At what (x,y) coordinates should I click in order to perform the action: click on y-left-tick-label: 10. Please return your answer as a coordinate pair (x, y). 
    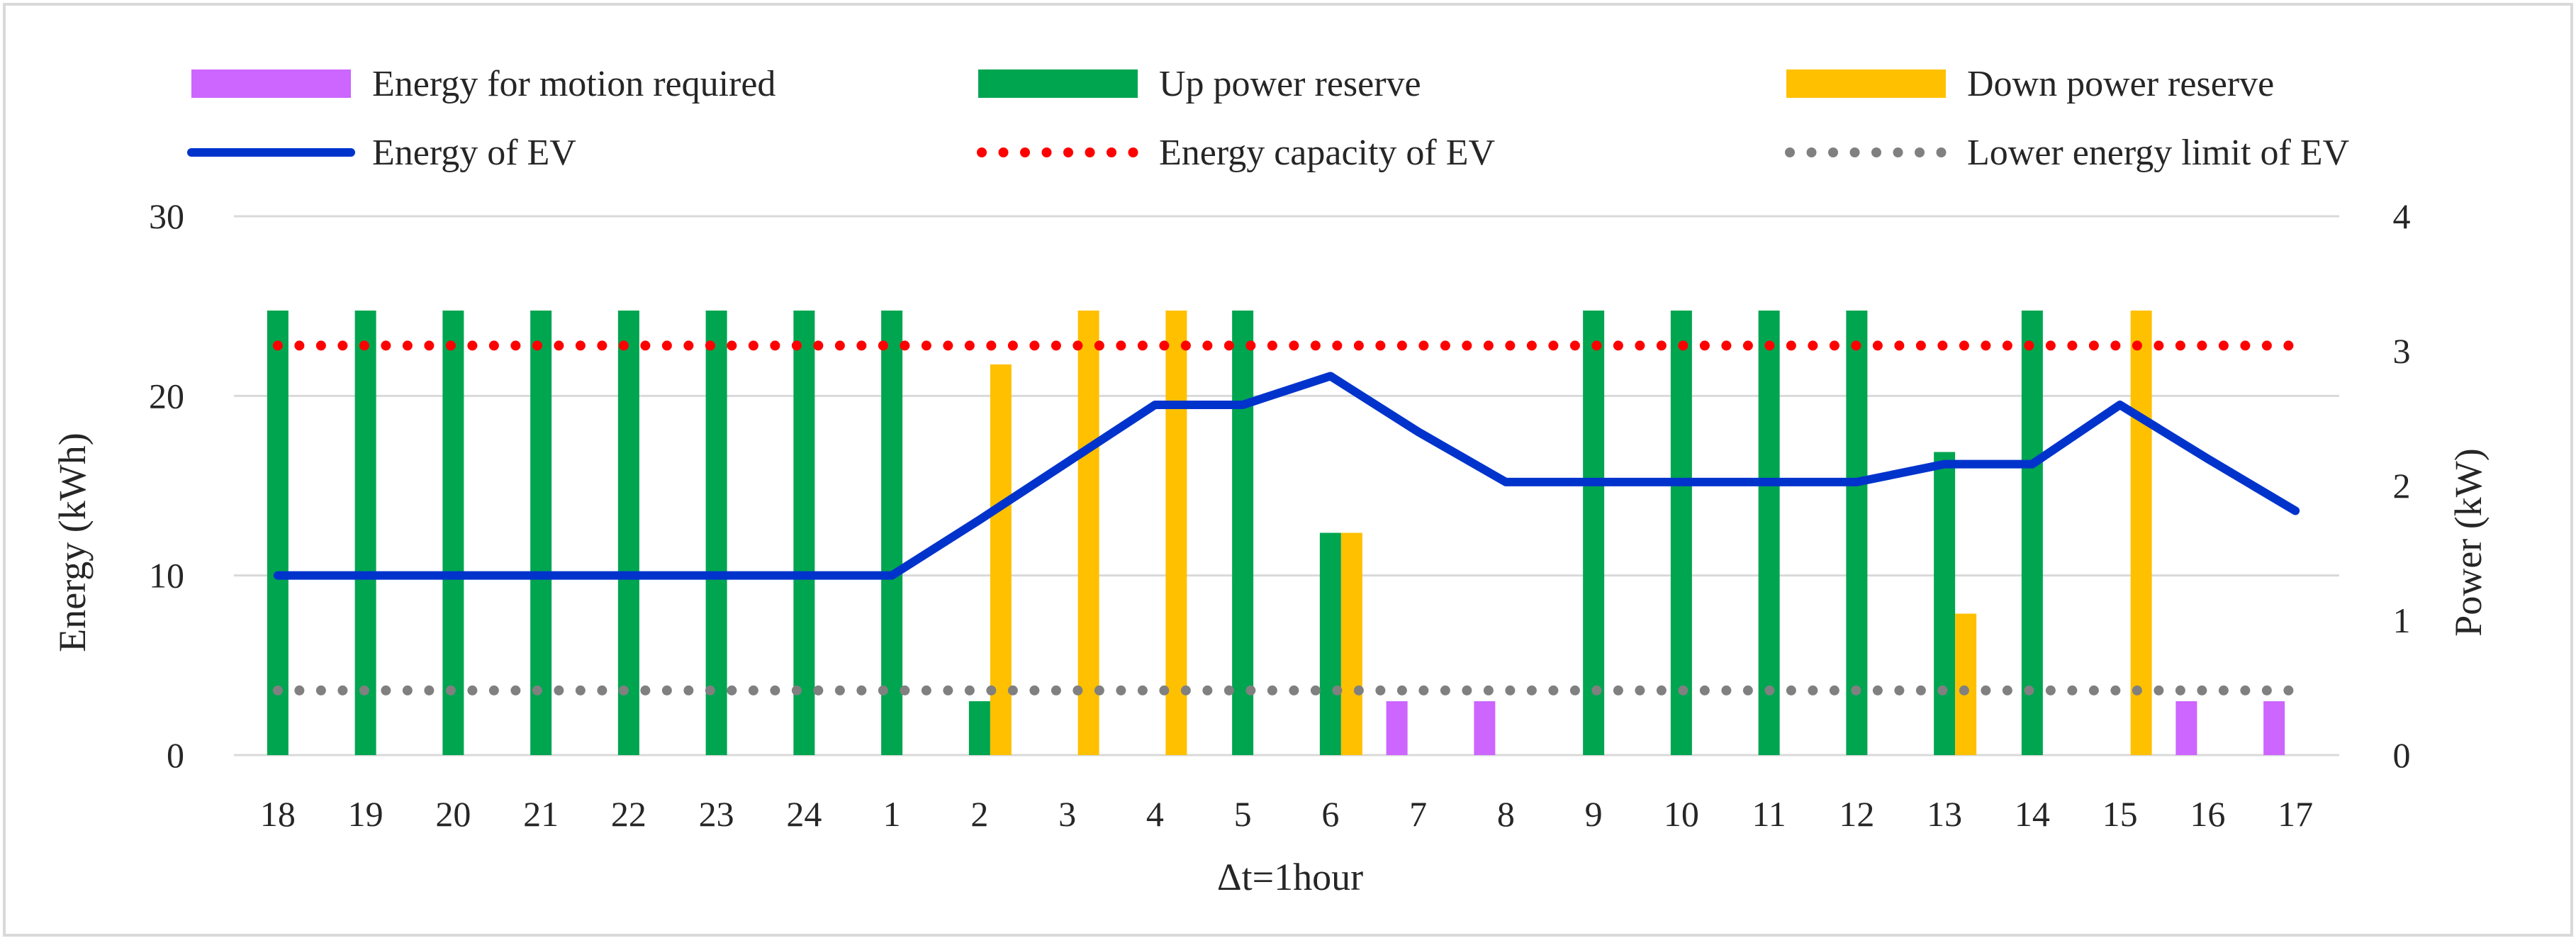
    Looking at the image, I should click on (166, 576).